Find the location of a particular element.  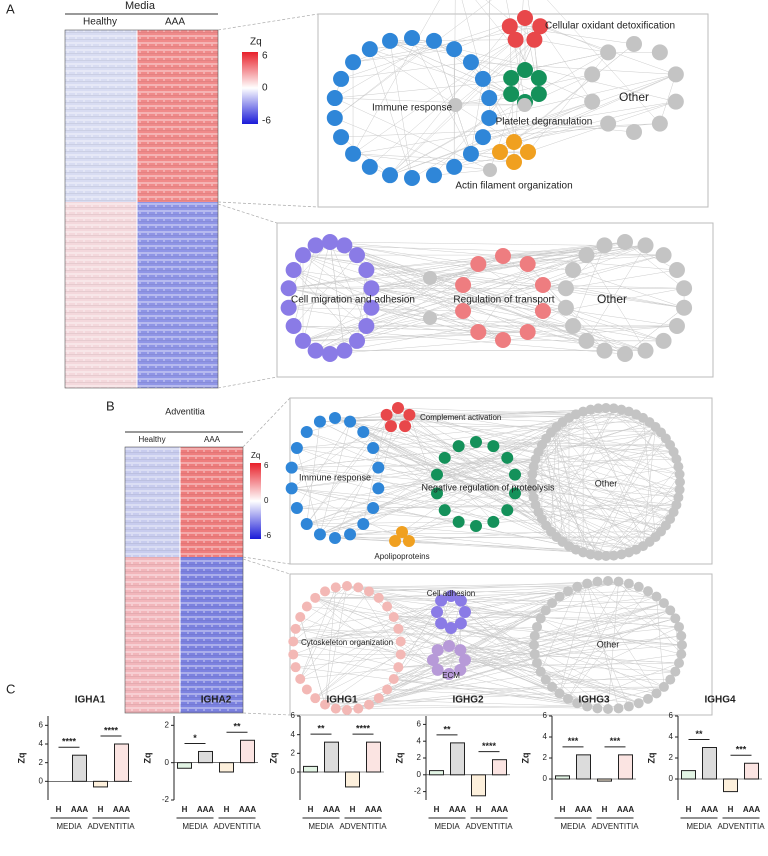

heatmap-title: Media is located at coordinates (140, 6).